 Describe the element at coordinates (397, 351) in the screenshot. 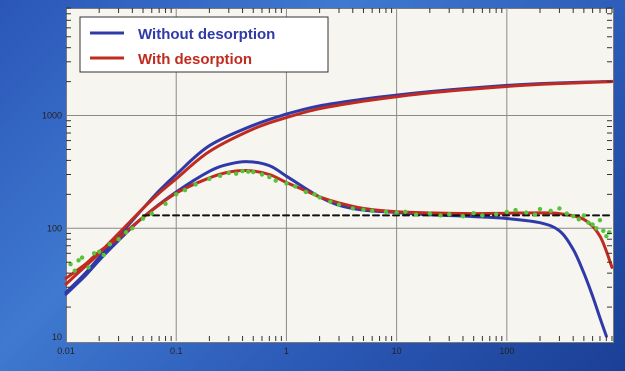

I see `x-tick-label: 10` at that location.